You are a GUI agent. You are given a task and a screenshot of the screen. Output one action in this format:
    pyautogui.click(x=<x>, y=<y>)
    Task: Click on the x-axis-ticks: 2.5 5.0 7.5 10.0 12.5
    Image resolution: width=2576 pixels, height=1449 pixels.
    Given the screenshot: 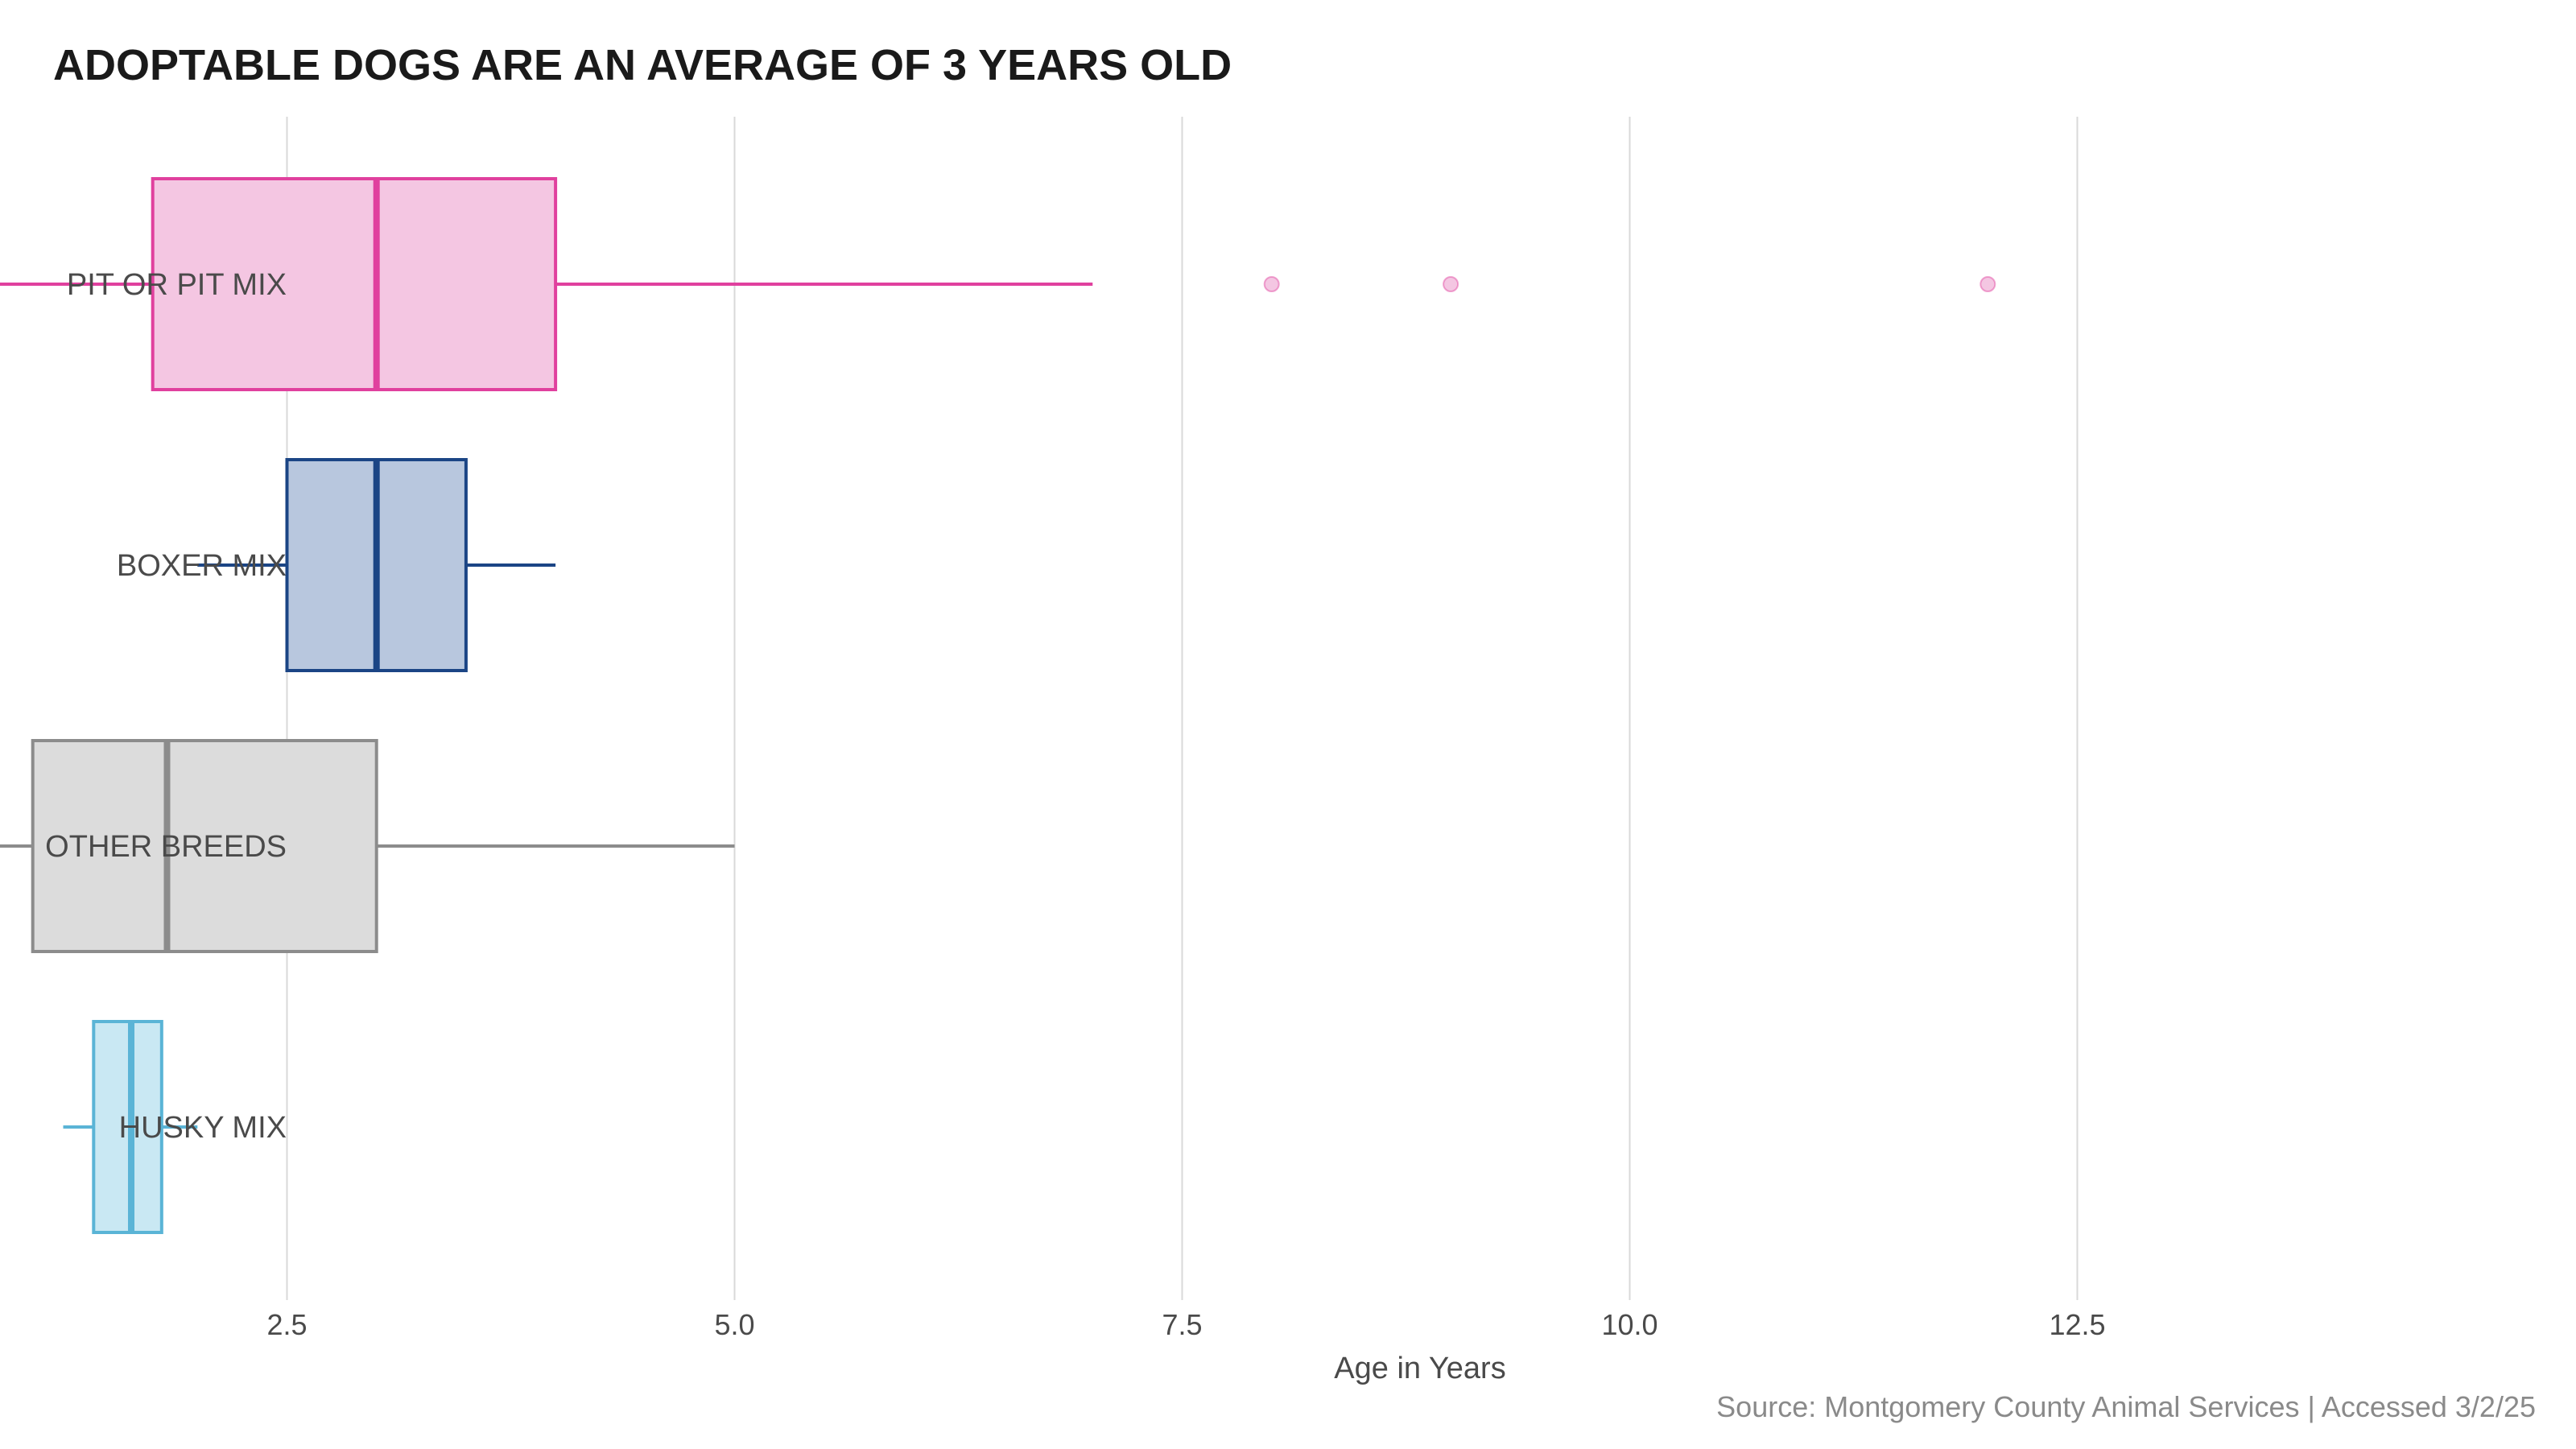 What is the action you would take?
    pyautogui.click(x=1185, y=1324)
    